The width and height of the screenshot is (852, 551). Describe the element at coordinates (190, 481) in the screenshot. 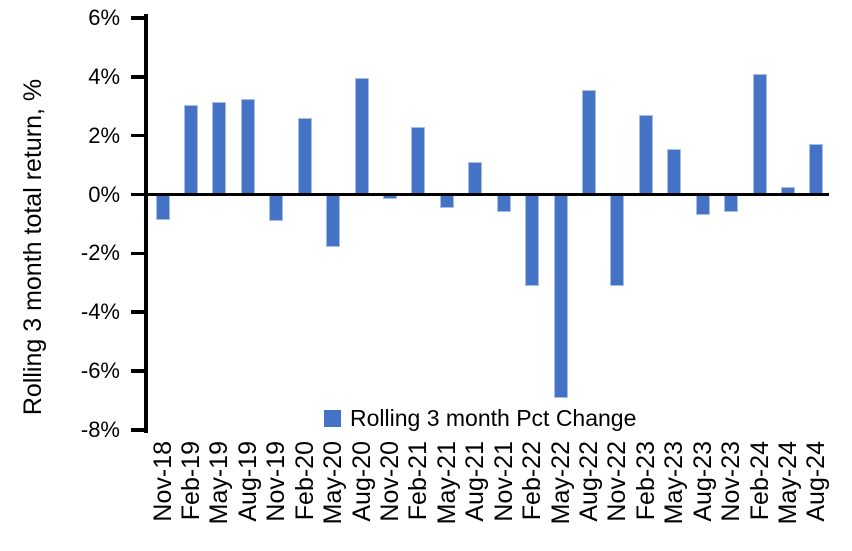

I see `x-tick-label: Feb-19` at that location.